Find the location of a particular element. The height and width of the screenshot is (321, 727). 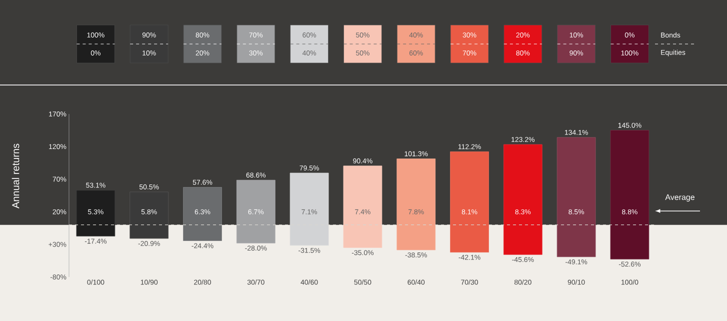

y-axis-title: Annual returns is located at coordinates (16, 176).